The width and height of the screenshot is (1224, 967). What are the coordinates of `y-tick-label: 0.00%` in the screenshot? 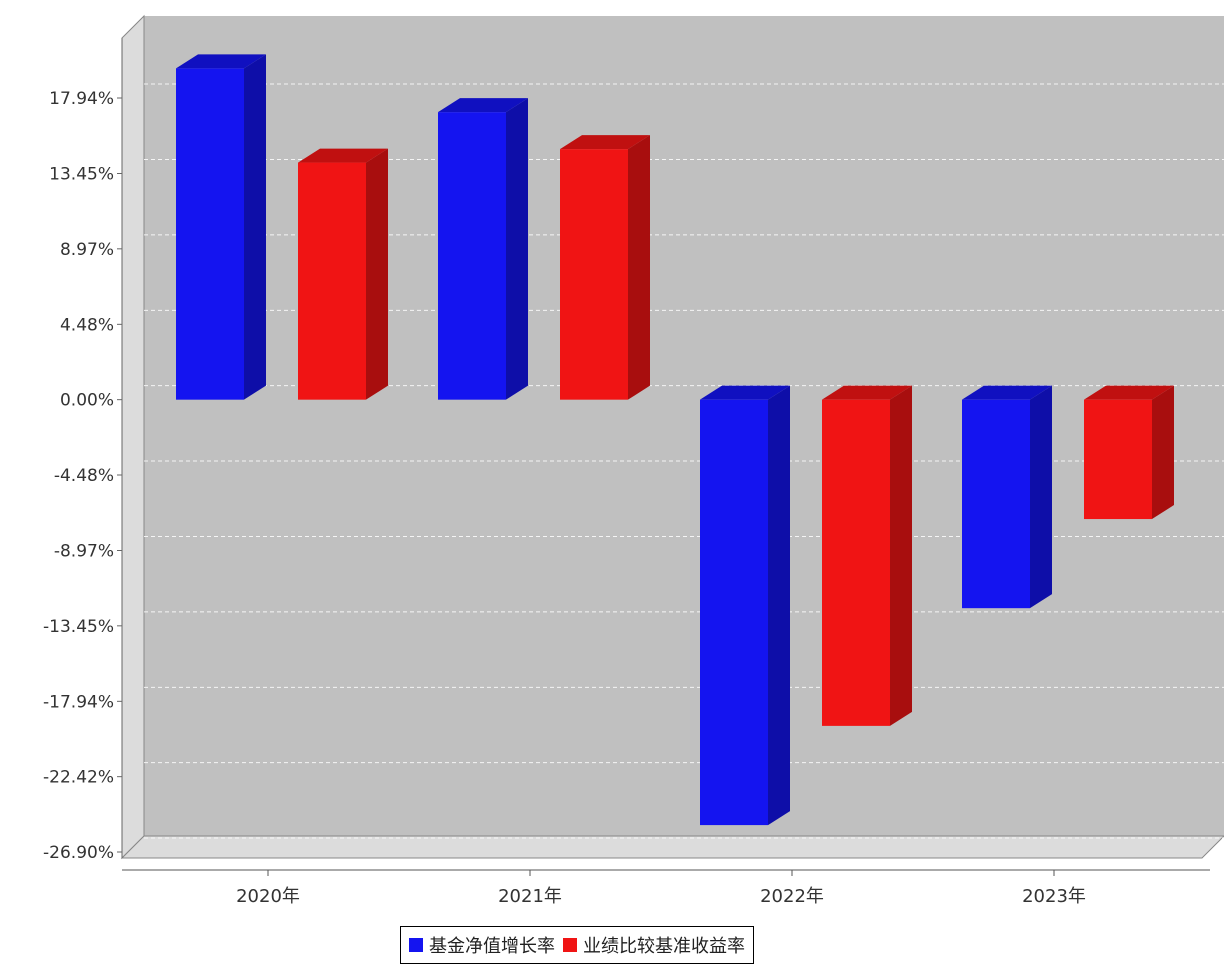 It's located at (87, 401).